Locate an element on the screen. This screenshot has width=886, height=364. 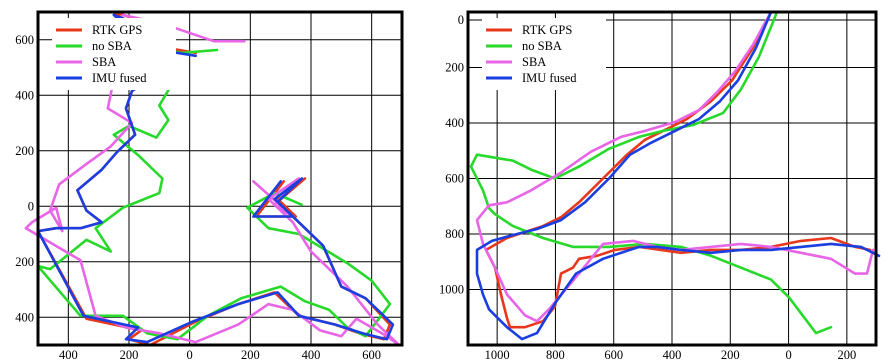
y-tick-label: 1000 is located at coordinates (451, 290).